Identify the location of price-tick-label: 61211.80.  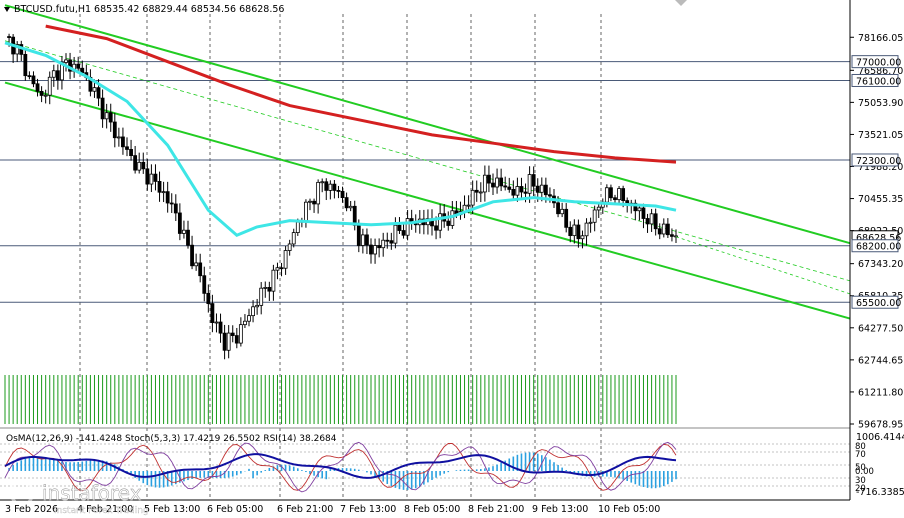
(880, 392).